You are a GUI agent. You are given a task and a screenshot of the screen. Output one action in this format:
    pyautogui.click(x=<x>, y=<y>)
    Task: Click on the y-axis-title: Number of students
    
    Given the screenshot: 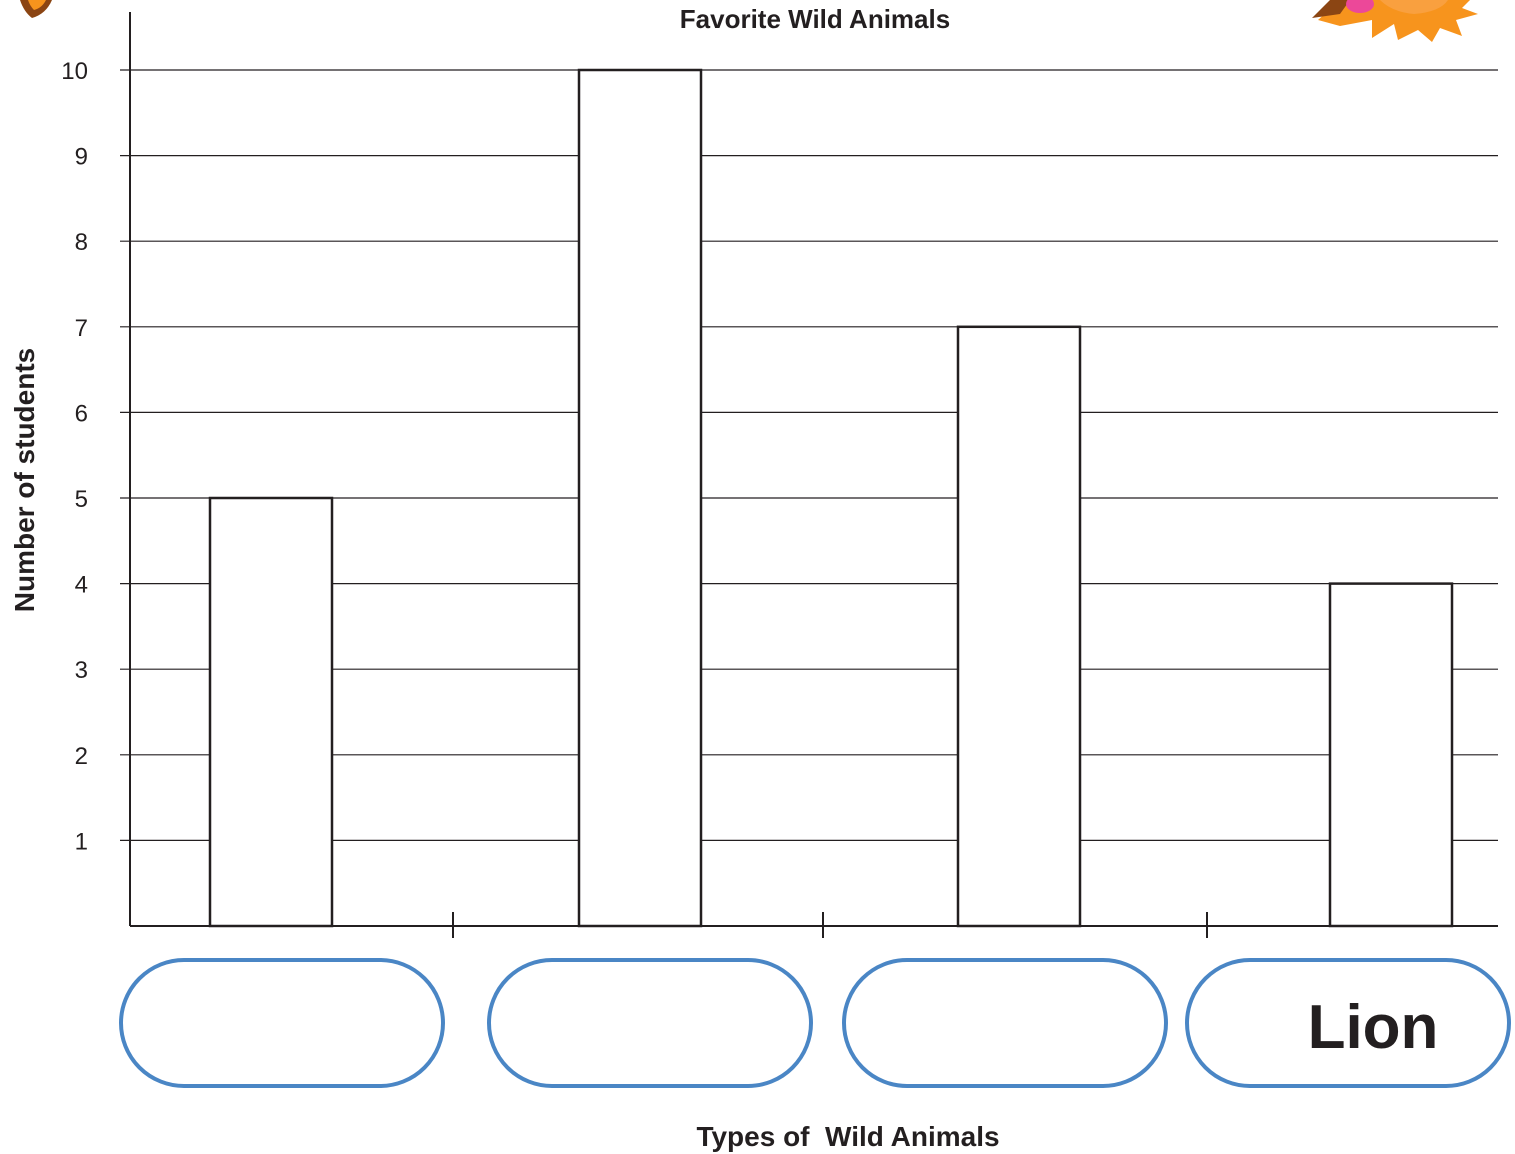 What is the action you would take?
    pyautogui.click(x=24, y=480)
    